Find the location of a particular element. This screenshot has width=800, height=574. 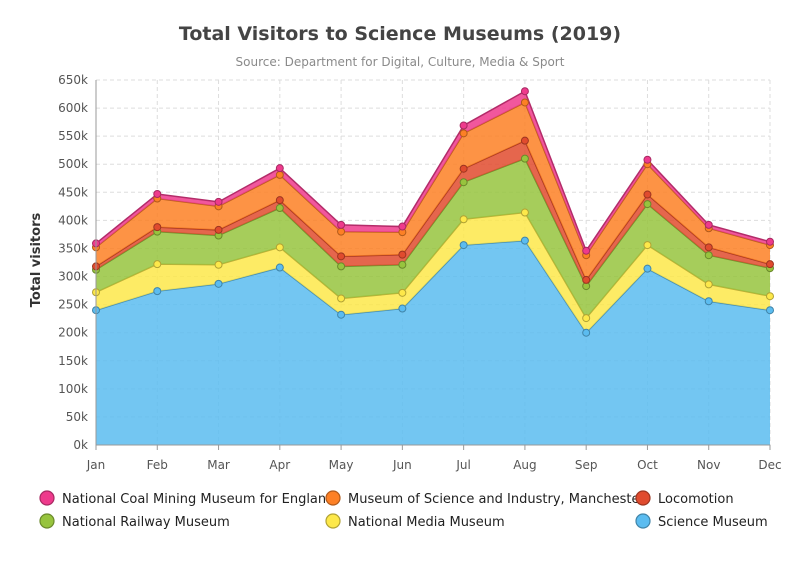

chart-title: Total Visitors to Science Museums (2019) is located at coordinates (400, 34).